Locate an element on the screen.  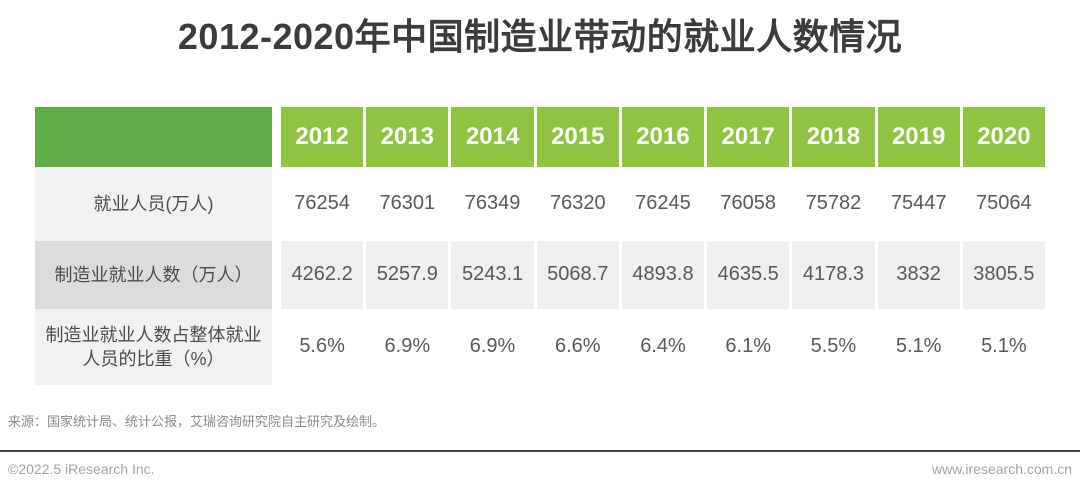
year-header-2015: 2015 is located at coordinates (577, 136).